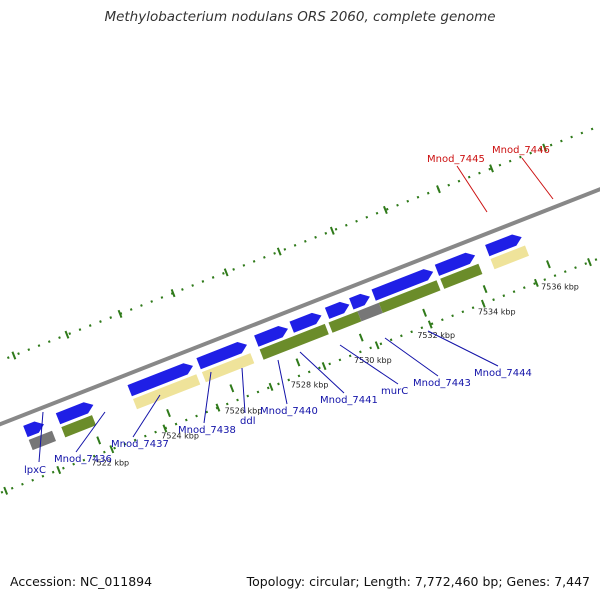  I want to click on kbp-tick-label: 7534 kbp, so click(497, 311).